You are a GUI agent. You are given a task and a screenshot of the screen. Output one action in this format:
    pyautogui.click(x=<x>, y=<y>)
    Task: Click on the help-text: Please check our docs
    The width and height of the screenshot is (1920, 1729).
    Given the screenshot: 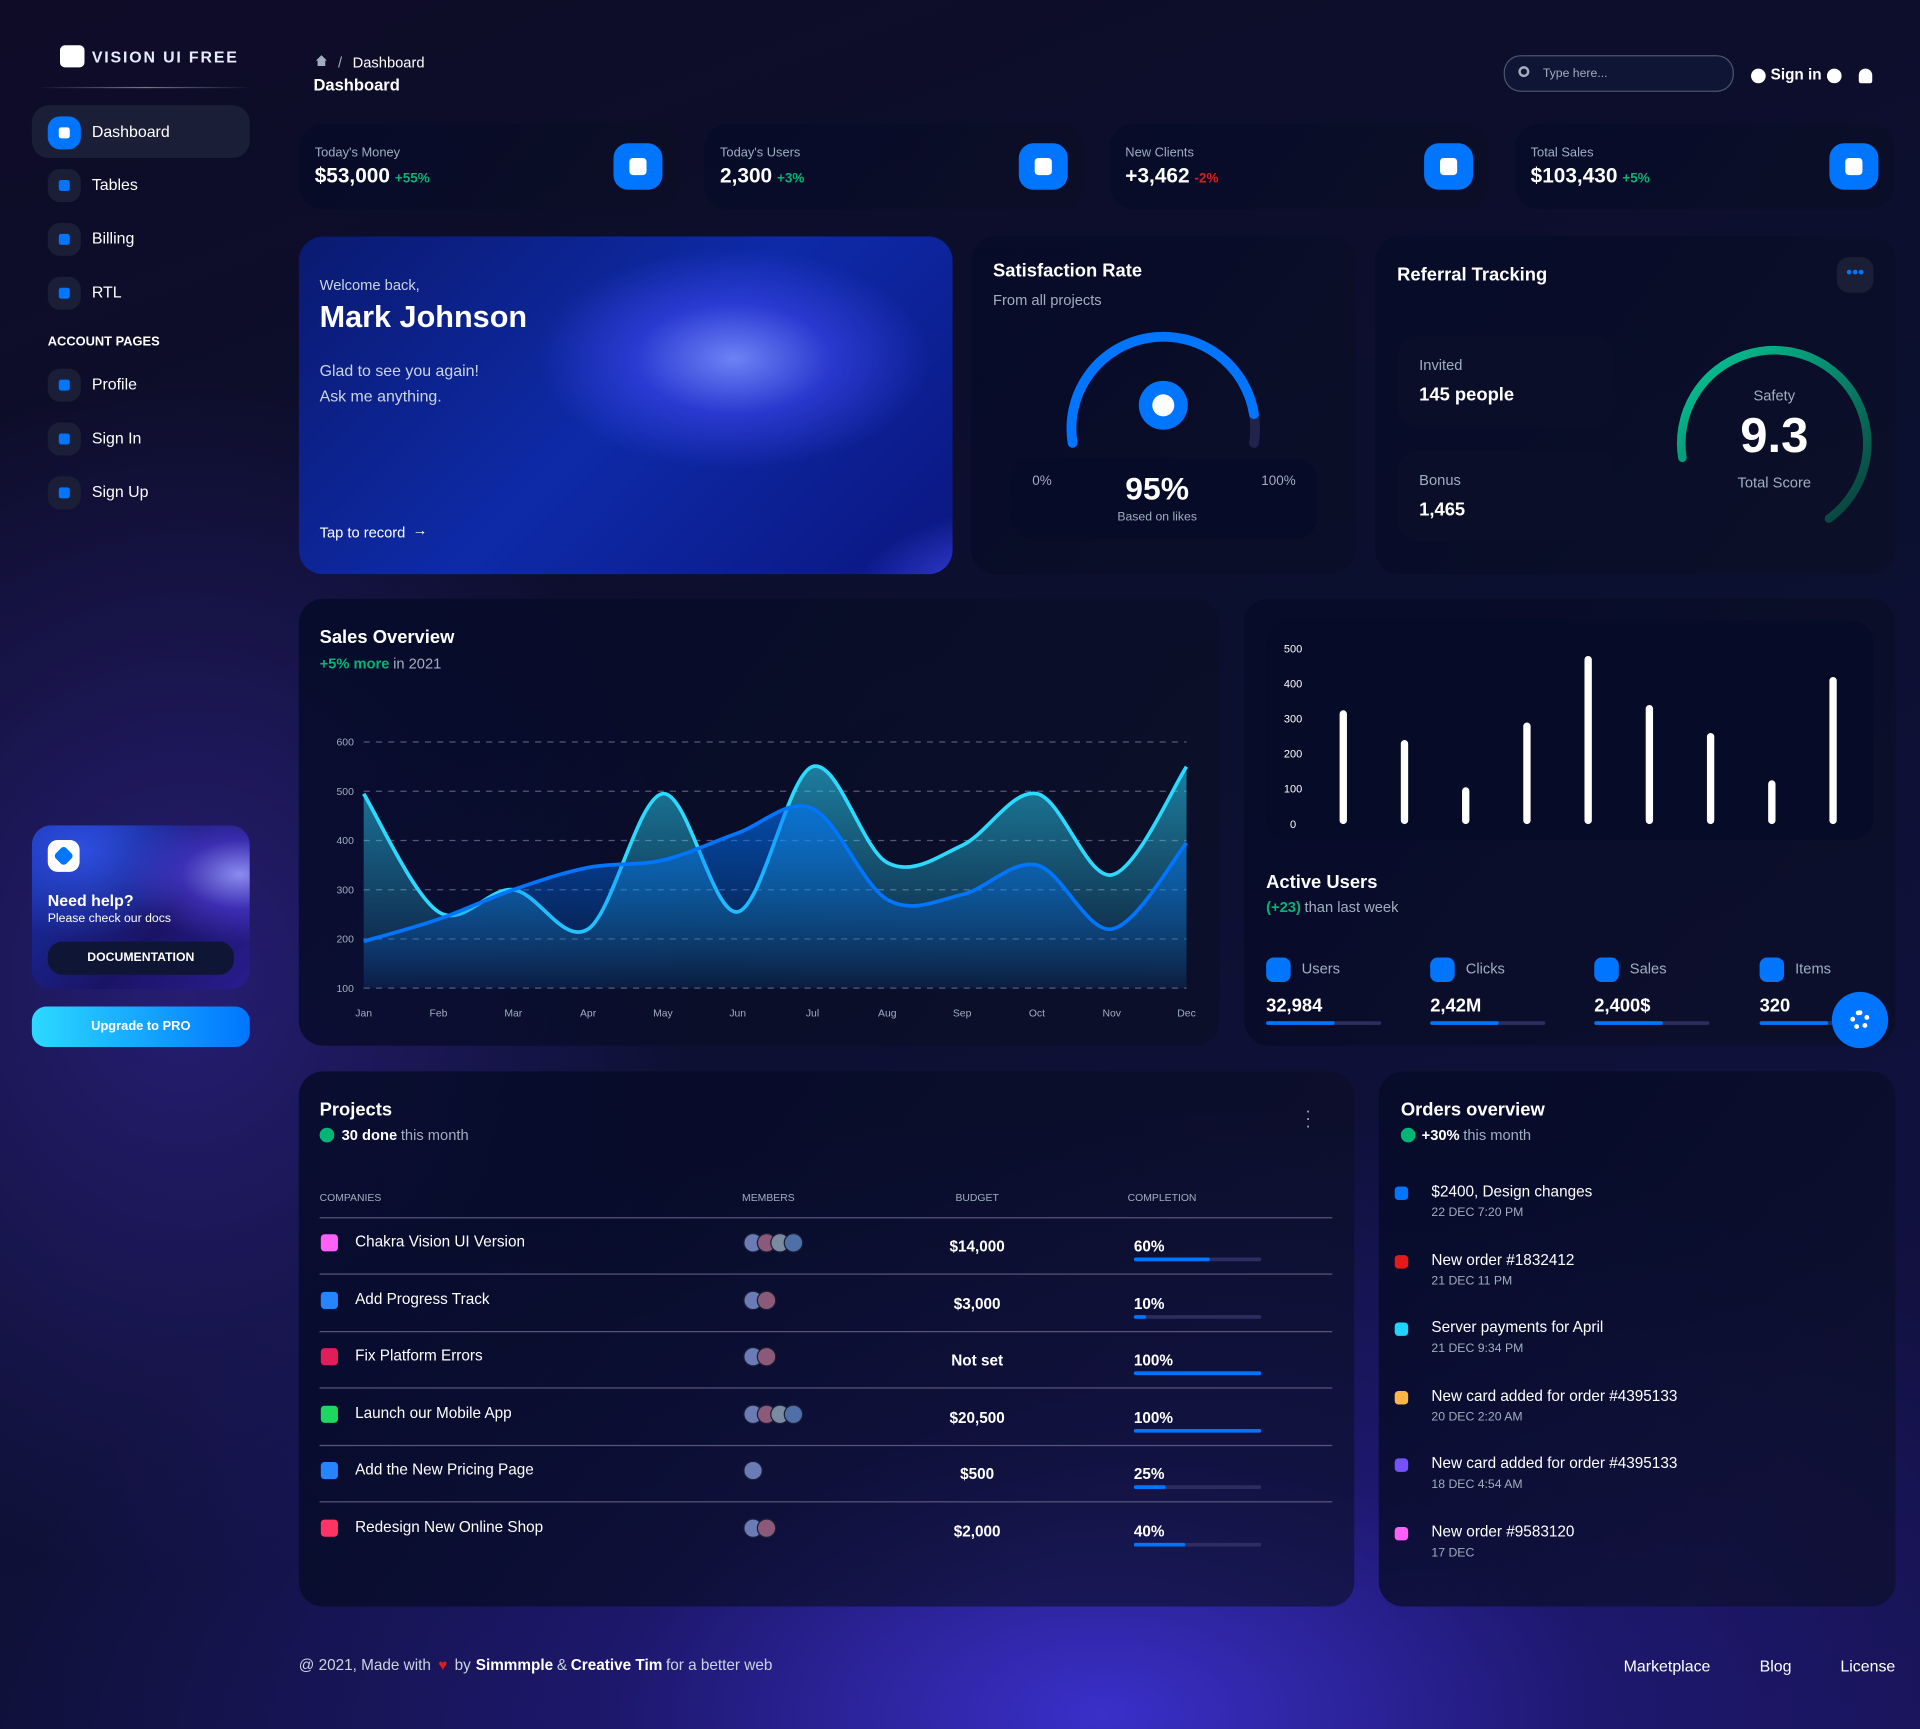 What is the action you would take?
    pyautogui.click(x=109, y=919)
    